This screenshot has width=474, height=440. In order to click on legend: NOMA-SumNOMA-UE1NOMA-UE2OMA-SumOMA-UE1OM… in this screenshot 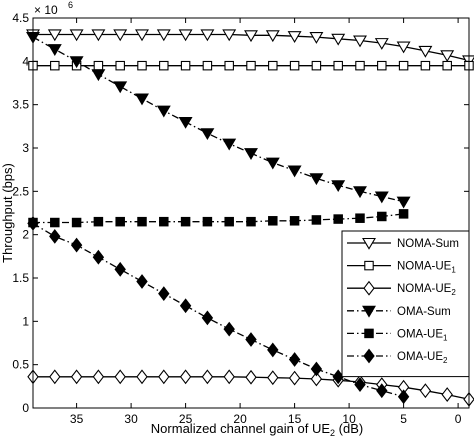, I will do `click(405, 304)`.